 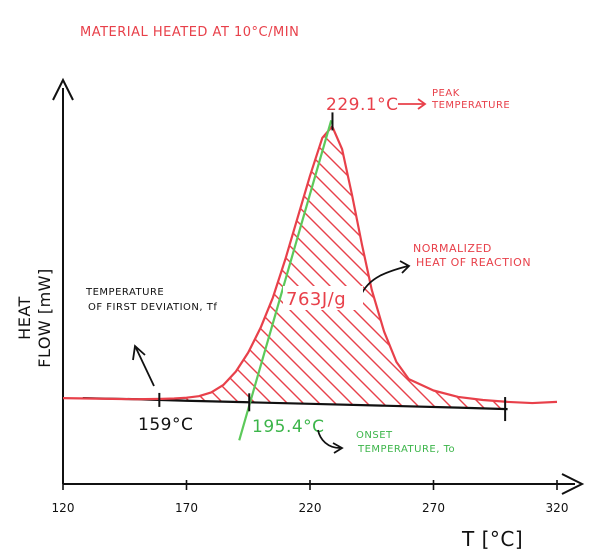 What do you see at coordinates (186, 508) in the screenshot?
I see `x-tick-label: 170` at bounding box center [186, 508].